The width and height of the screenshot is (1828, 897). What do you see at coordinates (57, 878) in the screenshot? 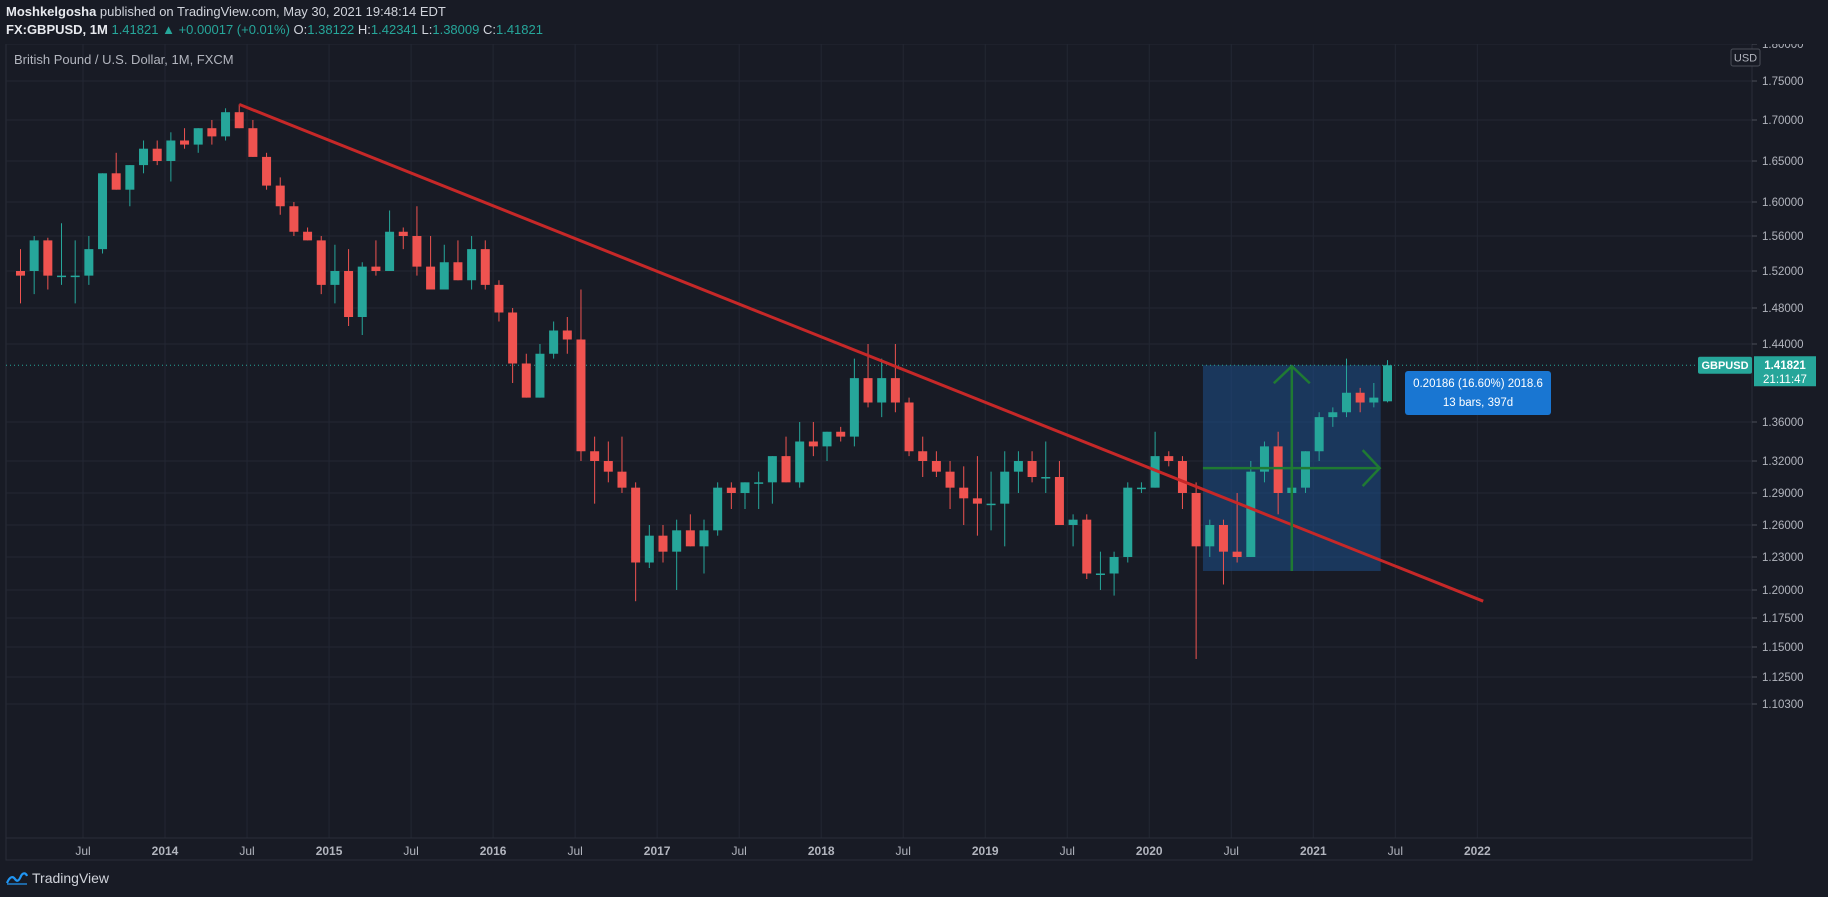
I see `tradingview-brand: TradingView` at bounding box center [57, 878].